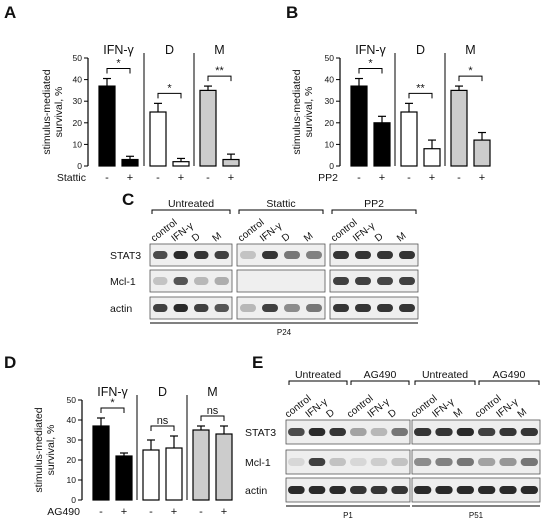  I want to click on condition-label: Stattic, so click(280, 204).